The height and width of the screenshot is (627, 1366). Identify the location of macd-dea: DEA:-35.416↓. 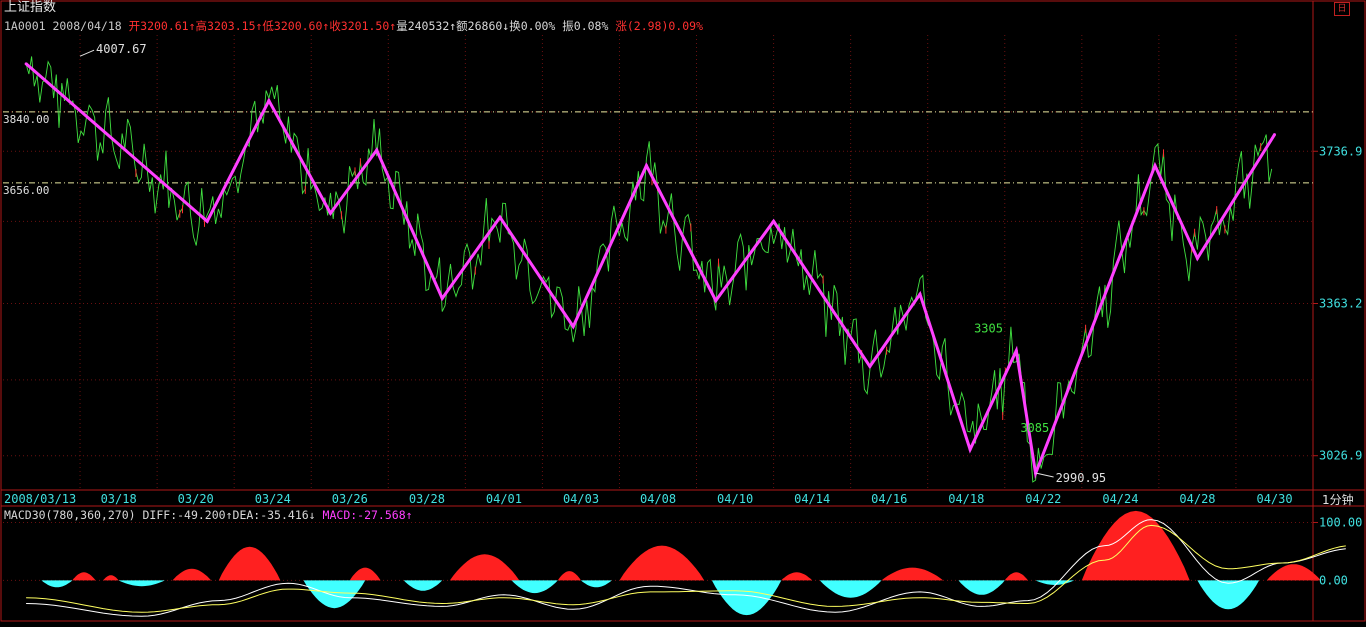
(274, 515).